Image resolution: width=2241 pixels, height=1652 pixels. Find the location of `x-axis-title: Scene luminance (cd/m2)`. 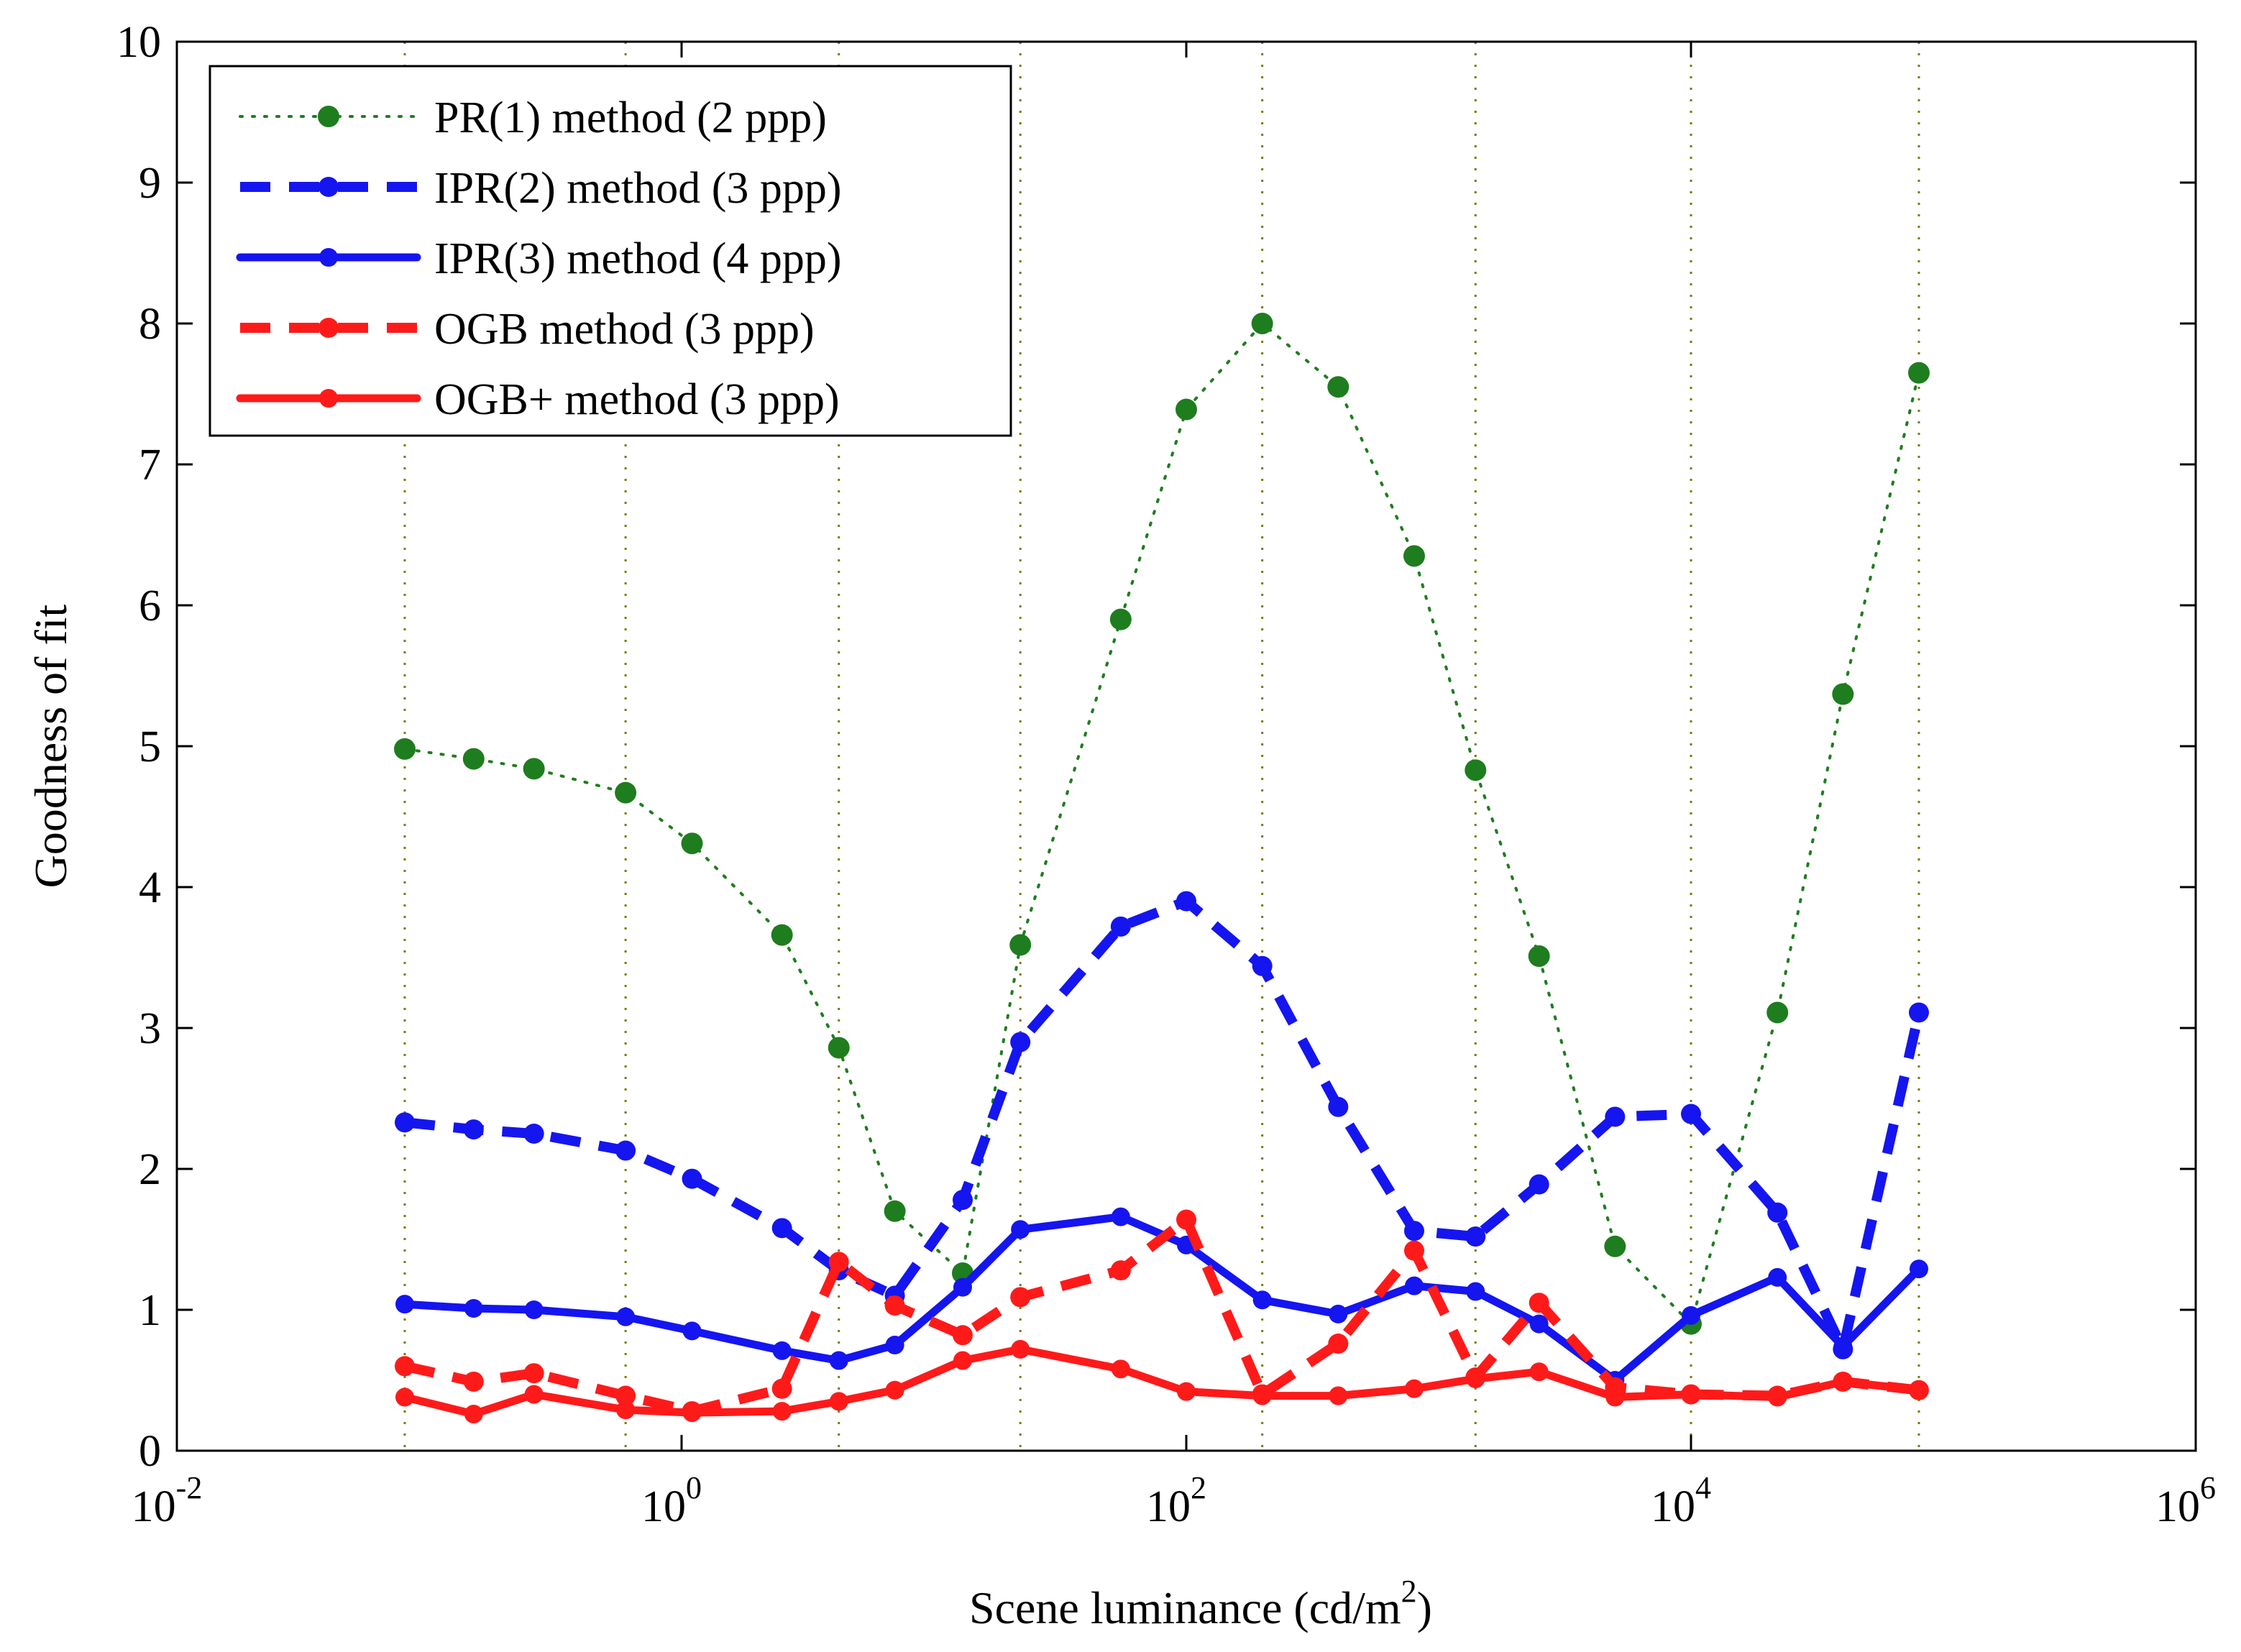

x-axis-title: Scene luminance (cd/m2) is located at coordinates (1200, 1603).